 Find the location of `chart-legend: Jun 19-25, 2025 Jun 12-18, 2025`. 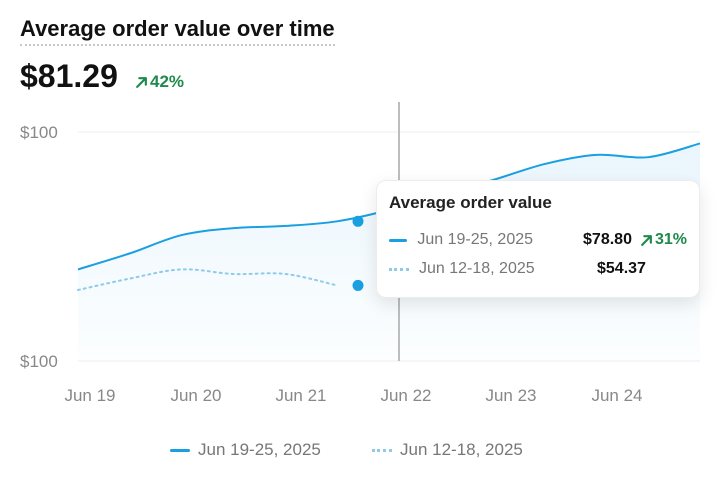

chart-legend: Jun 19-25, 2025 Jun 12-18, 2025 is located at coordinates (362, 451).